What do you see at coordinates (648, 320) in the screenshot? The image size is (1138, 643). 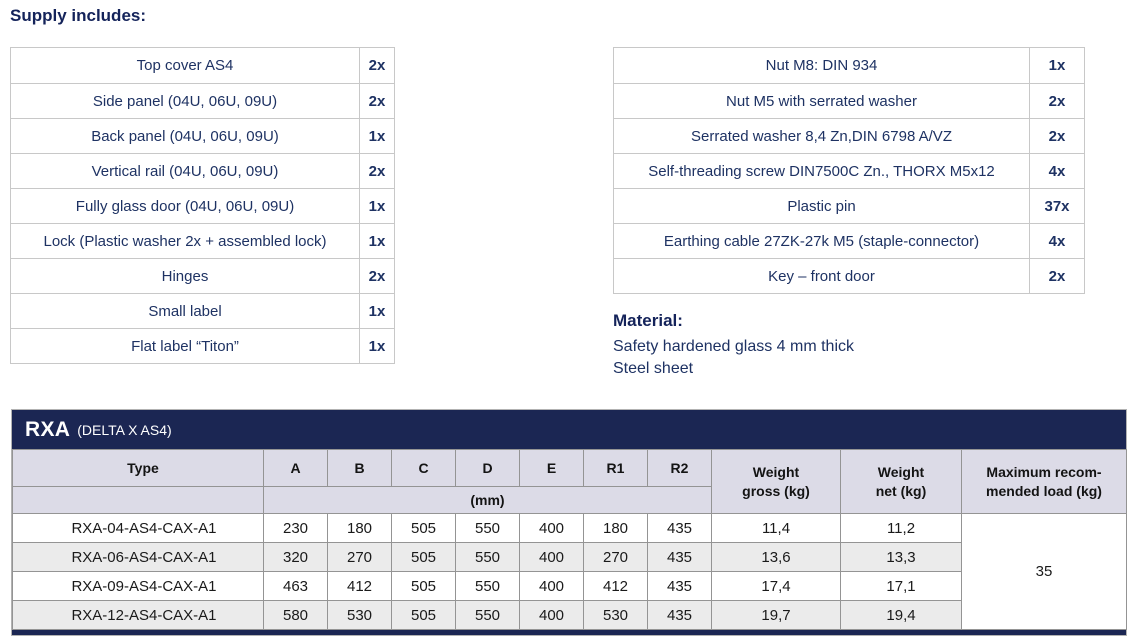 I see `material-heading: Material:` at bounding box center [648, 320].